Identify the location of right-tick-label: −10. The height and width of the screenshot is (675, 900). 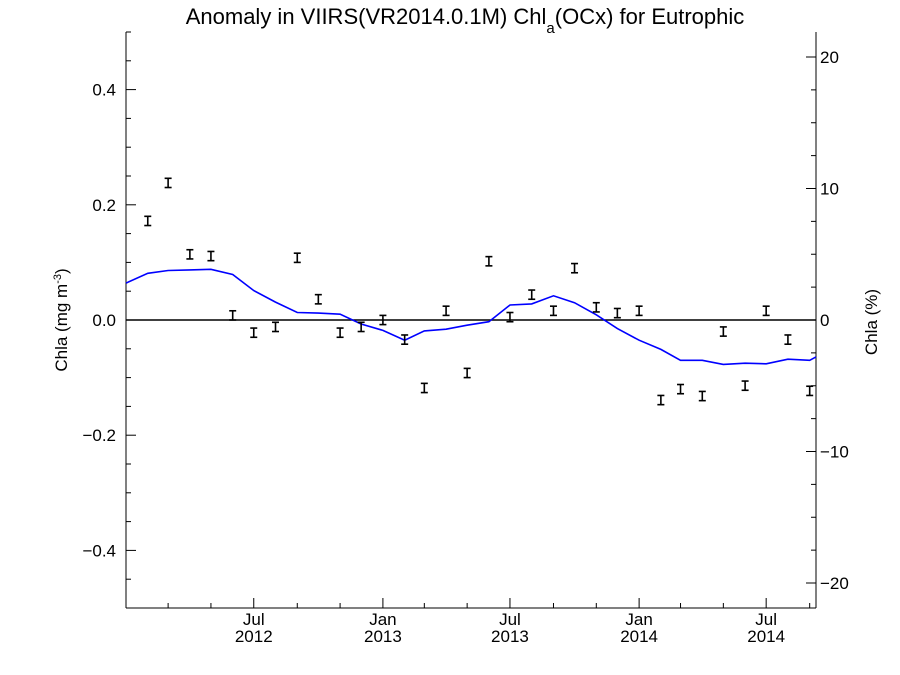
(834, 452).